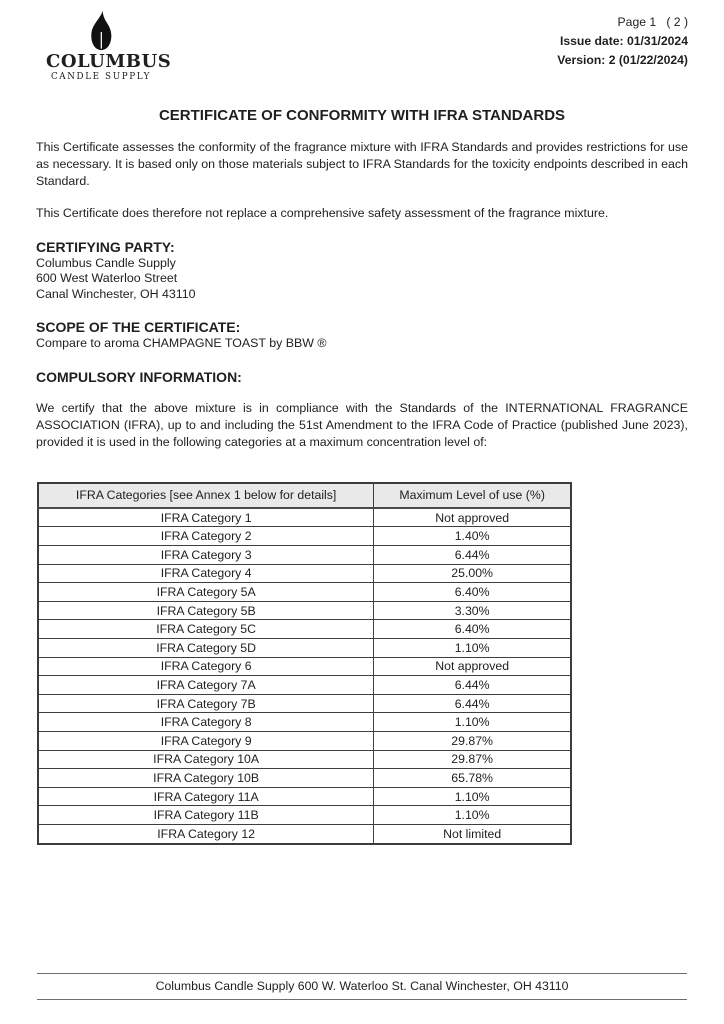  I want to click on table-header-max-level: Maximum Level of use (%), so click(472, 495).